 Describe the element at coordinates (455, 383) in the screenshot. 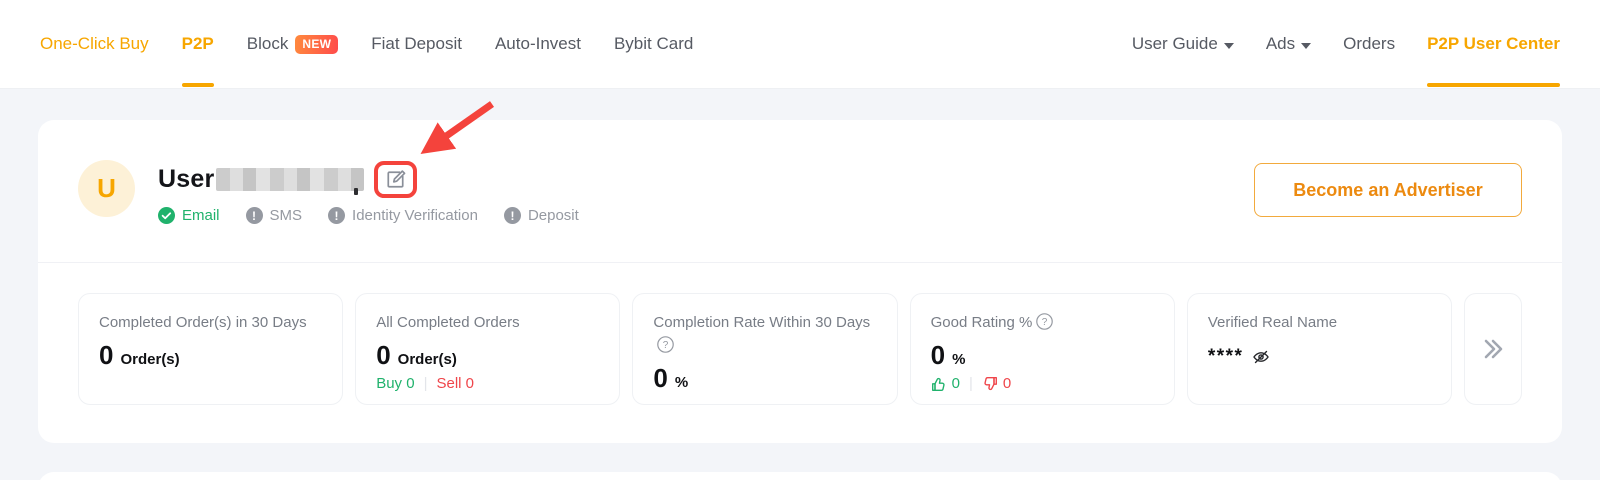

I see `sell-count: Sell 0` at that location.